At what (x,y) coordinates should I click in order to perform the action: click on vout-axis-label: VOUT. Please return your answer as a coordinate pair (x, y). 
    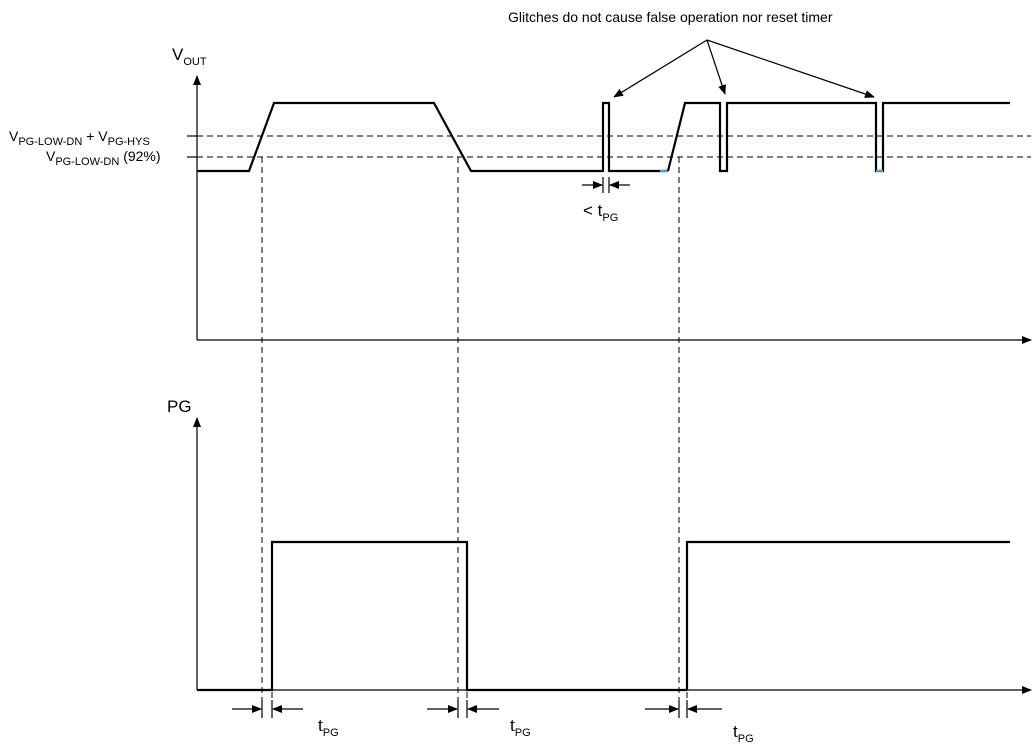
    Looking at the image, I should click on (189, 56).